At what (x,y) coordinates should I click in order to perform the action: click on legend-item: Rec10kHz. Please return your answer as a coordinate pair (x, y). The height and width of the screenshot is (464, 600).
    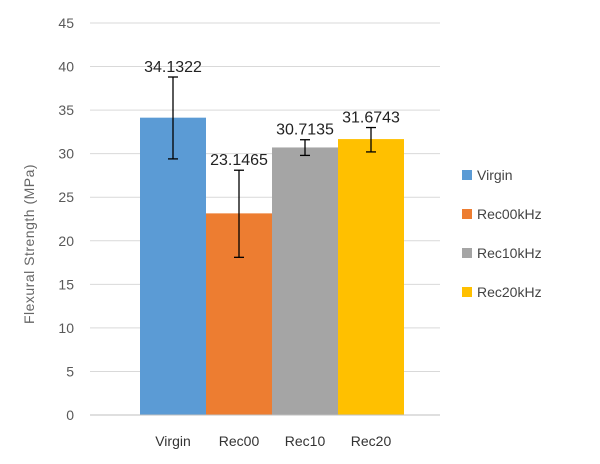
    Looking at the image, I should click on (502, 253).